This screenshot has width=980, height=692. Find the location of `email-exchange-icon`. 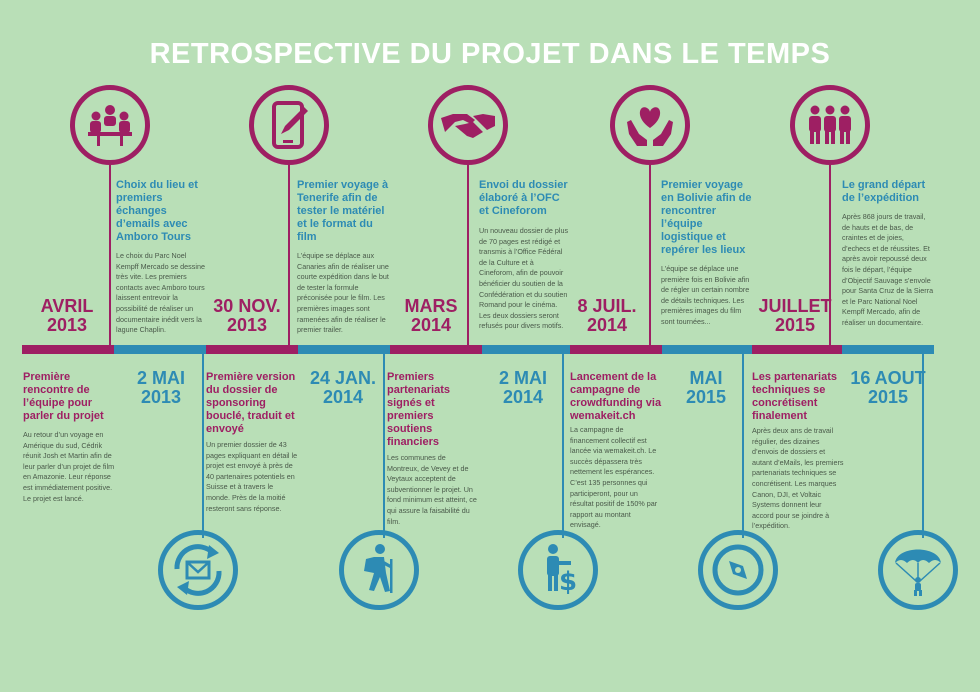

email-exchange-icon is located at coordinates (198, 570).